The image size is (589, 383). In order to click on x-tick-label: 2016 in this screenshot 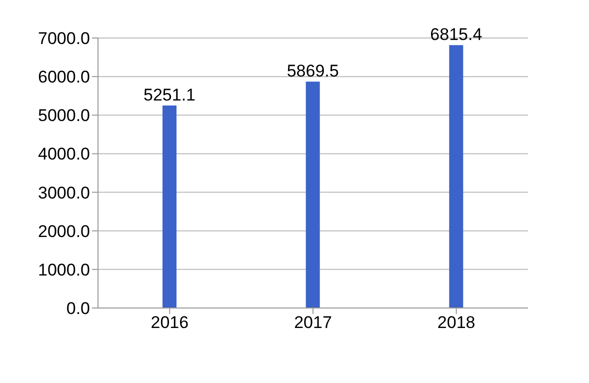, I will do `click(169, 322)`.